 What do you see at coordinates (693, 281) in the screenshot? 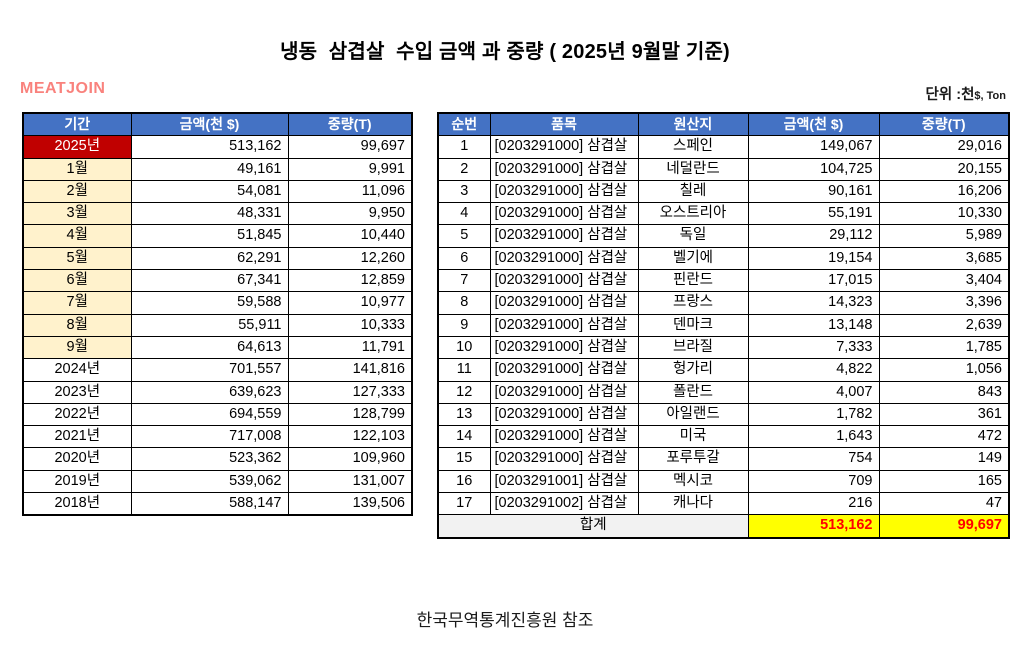
I see `origin-country-cell: 핀란드` at bounding box center [693, 281].